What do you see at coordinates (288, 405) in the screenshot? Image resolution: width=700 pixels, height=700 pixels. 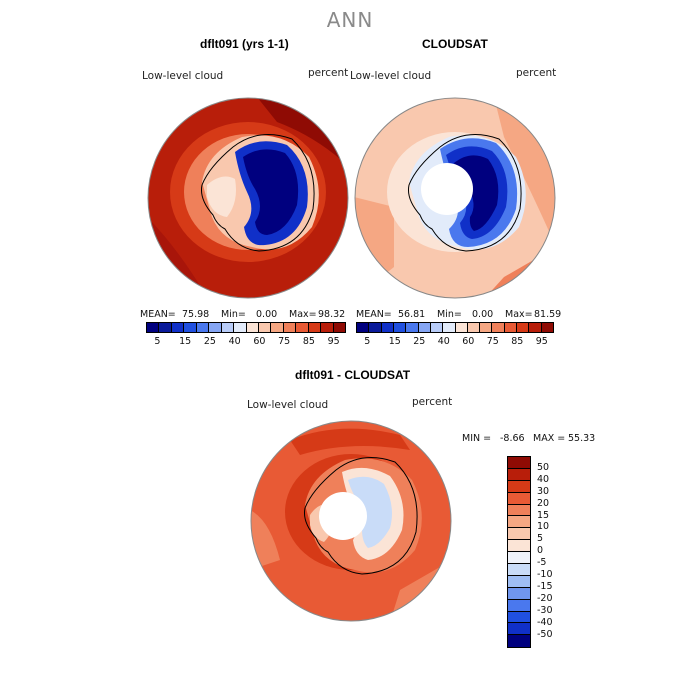 I see `diff-variable-label: Low-level cloud` at bounding box center [288, 405].